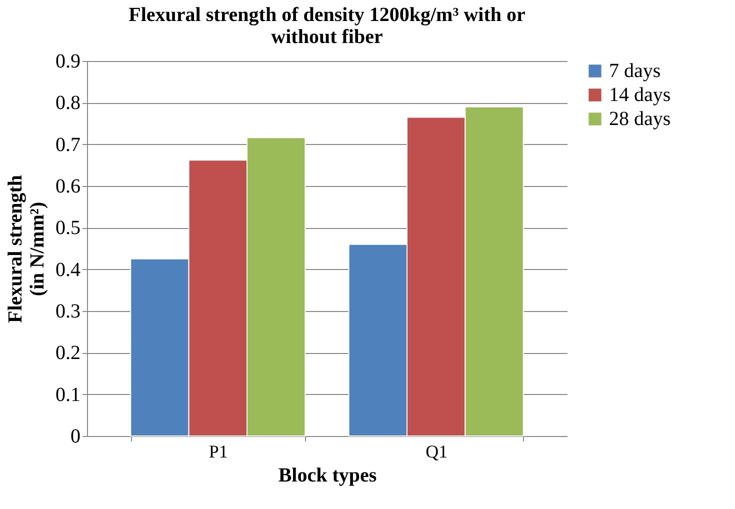 The image size is (735, 509). What do you see at coordinates (26, 249) in the screenshot?
I see `y-axis-title: Flexural strength (in N/mm²)` at bounding box center [26, 249].